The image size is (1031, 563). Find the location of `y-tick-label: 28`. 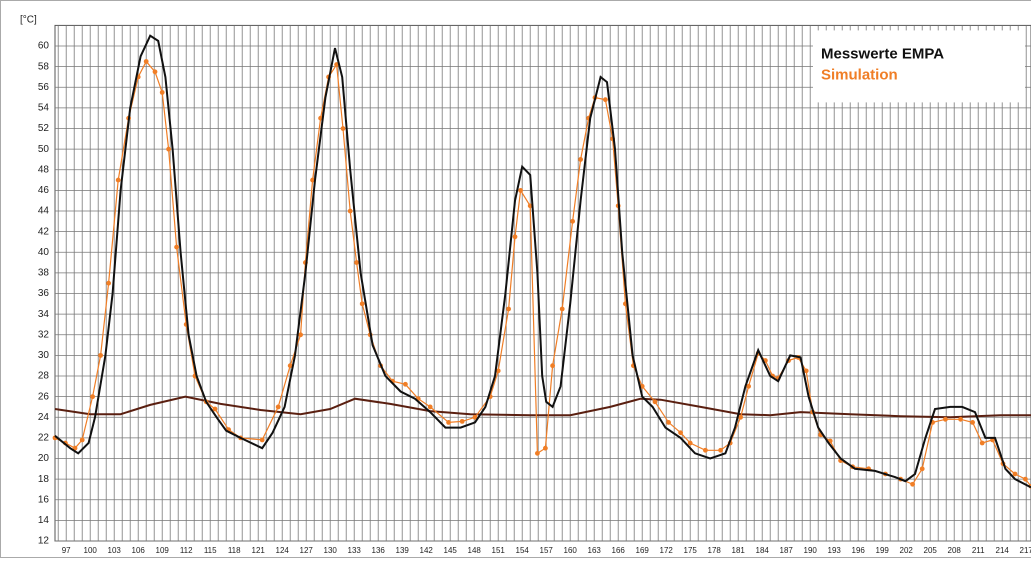

y-tick-label: 28 is located at coordinates (44, 376).